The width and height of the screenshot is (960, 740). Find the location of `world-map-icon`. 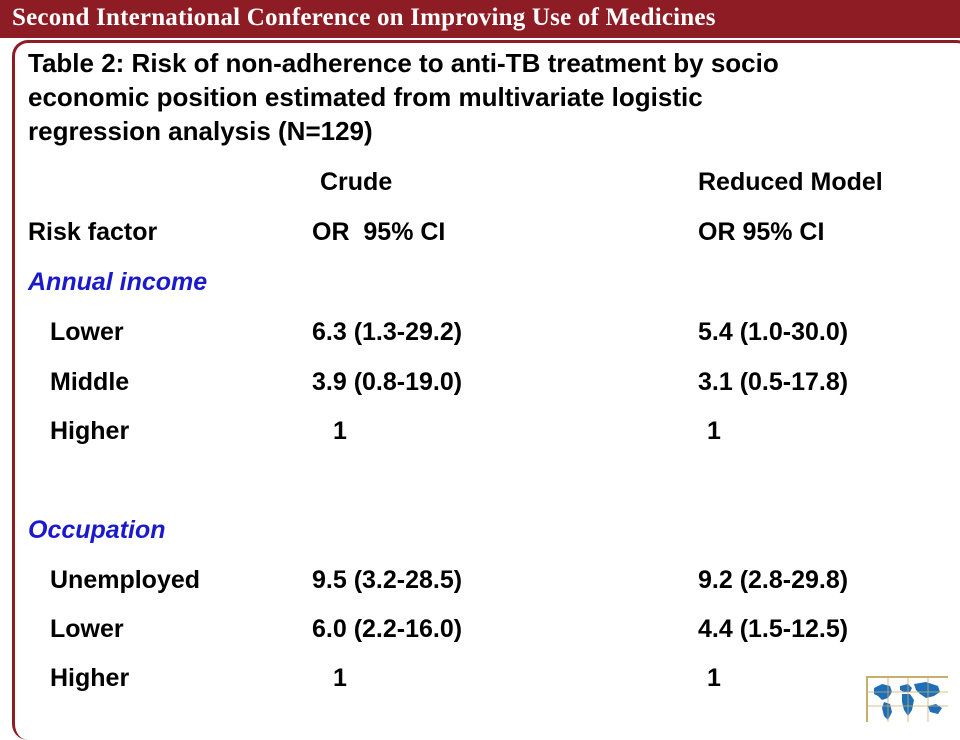

world-map-icon is located at coordinates (907, 699).